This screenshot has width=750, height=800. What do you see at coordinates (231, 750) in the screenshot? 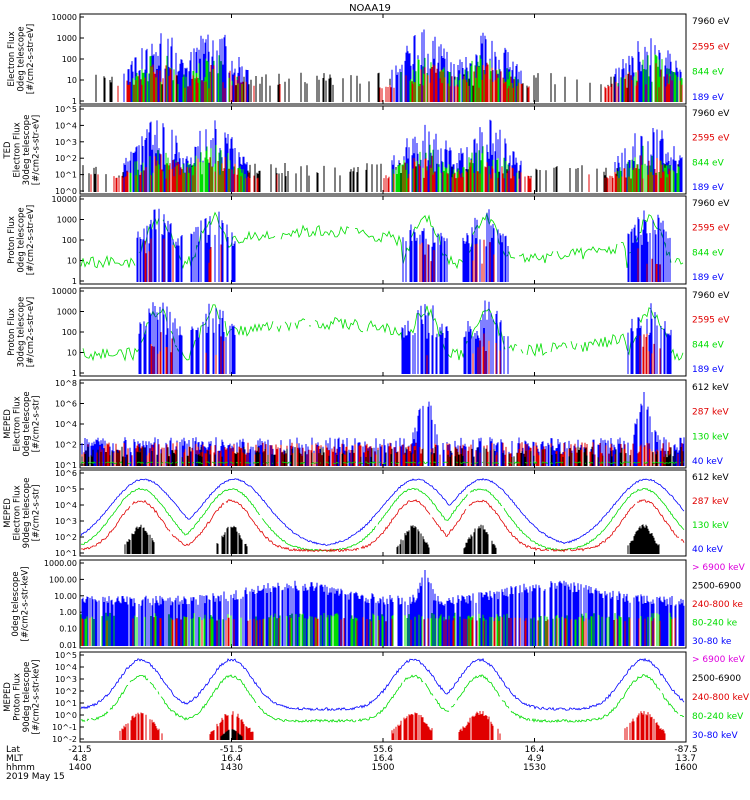
I see `x-tick-label: -51.5` at bounding box center [231, 750].